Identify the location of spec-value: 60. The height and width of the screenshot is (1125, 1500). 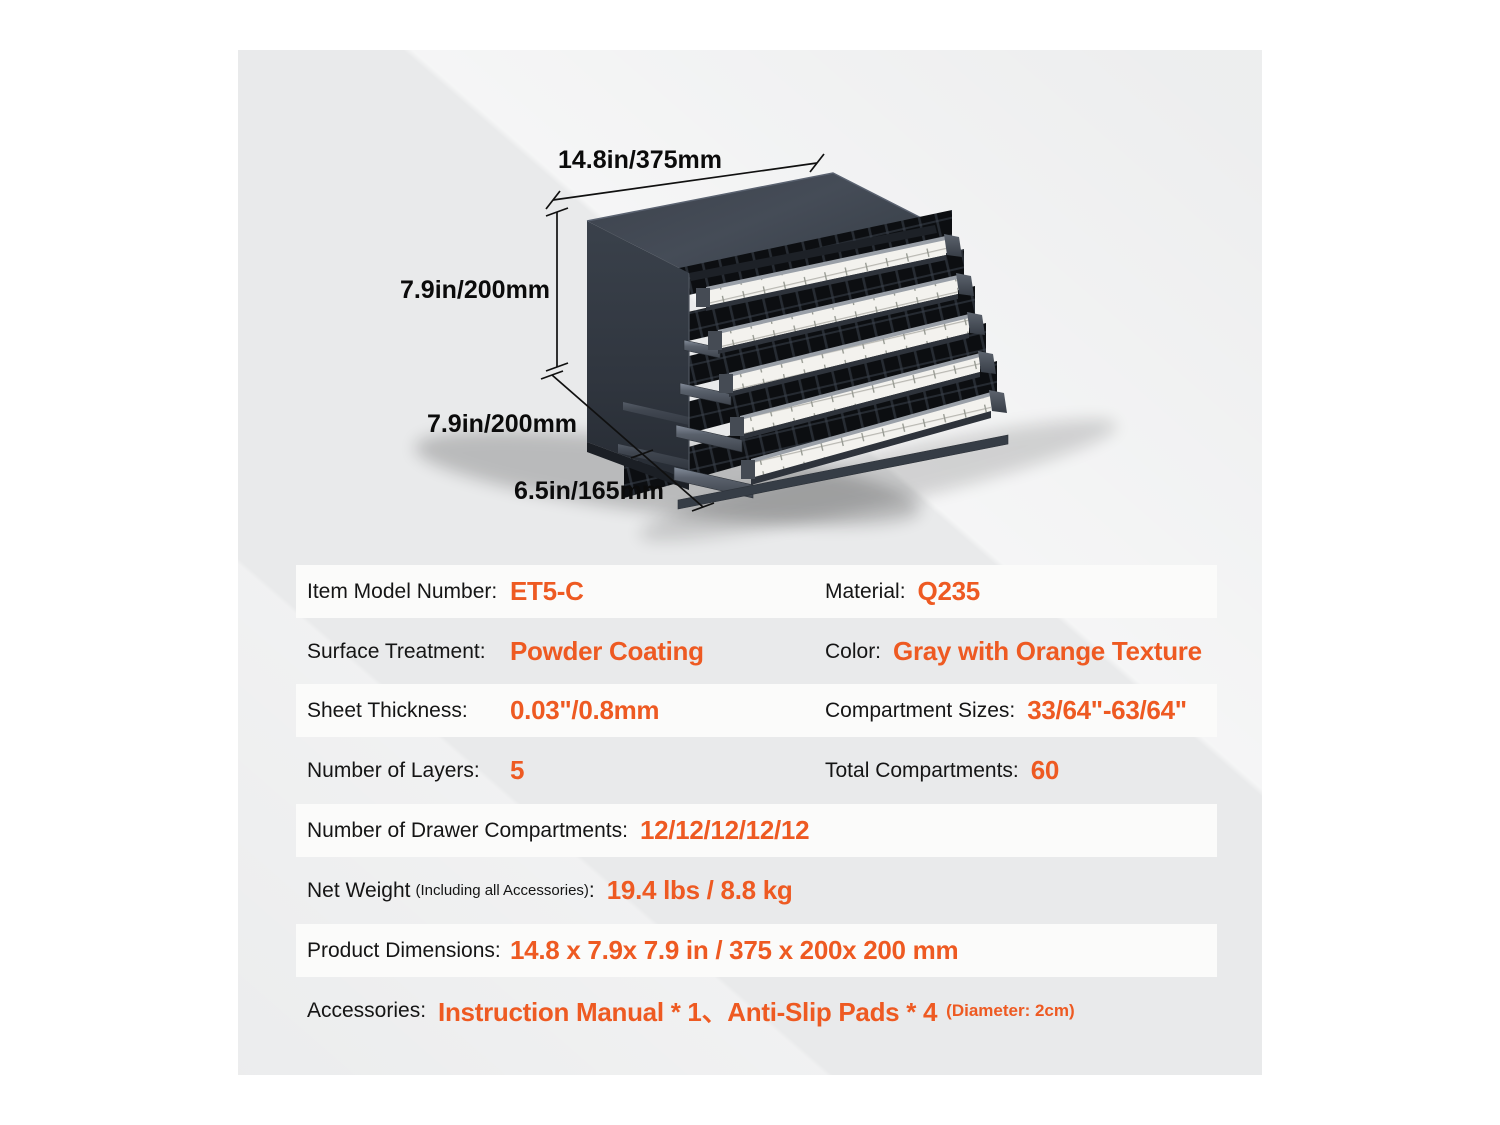
(1045, 770).